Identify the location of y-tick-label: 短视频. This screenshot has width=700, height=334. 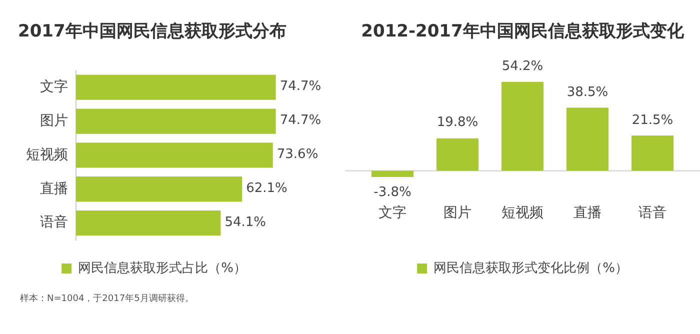
(47, 154).